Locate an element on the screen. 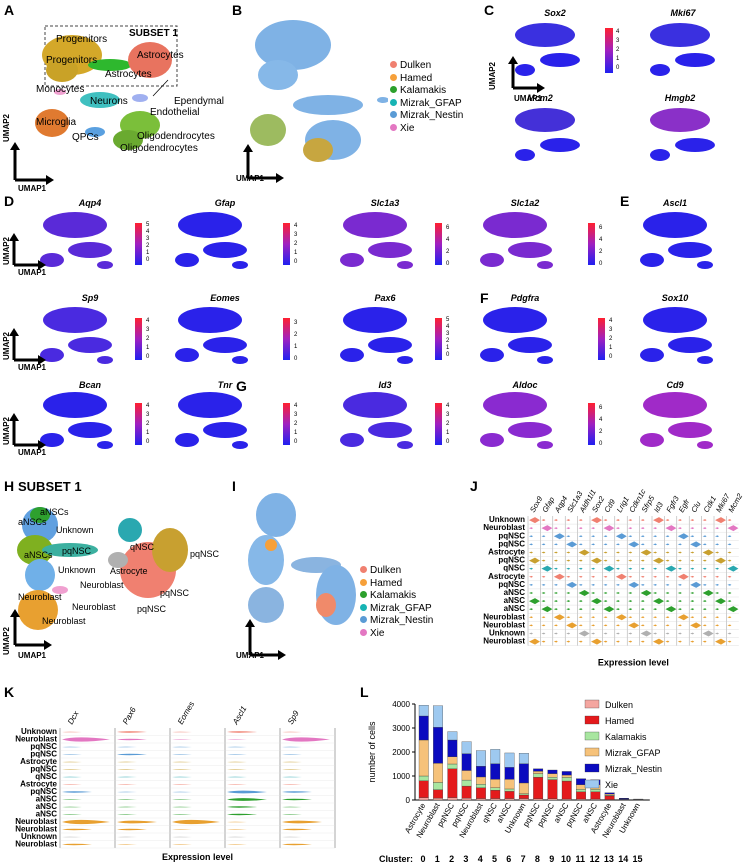 The width and height of the screenshot is (750, 867). umap-slc1a3 is located at coordinates (376, 240).